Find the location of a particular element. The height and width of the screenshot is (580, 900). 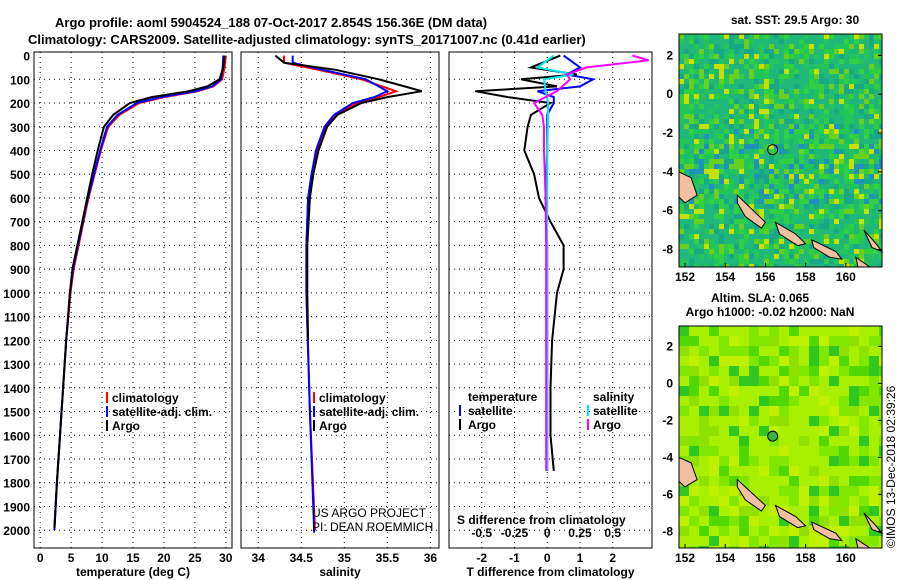

lat-tick-label: 0 is located at coordinates (669, 94).